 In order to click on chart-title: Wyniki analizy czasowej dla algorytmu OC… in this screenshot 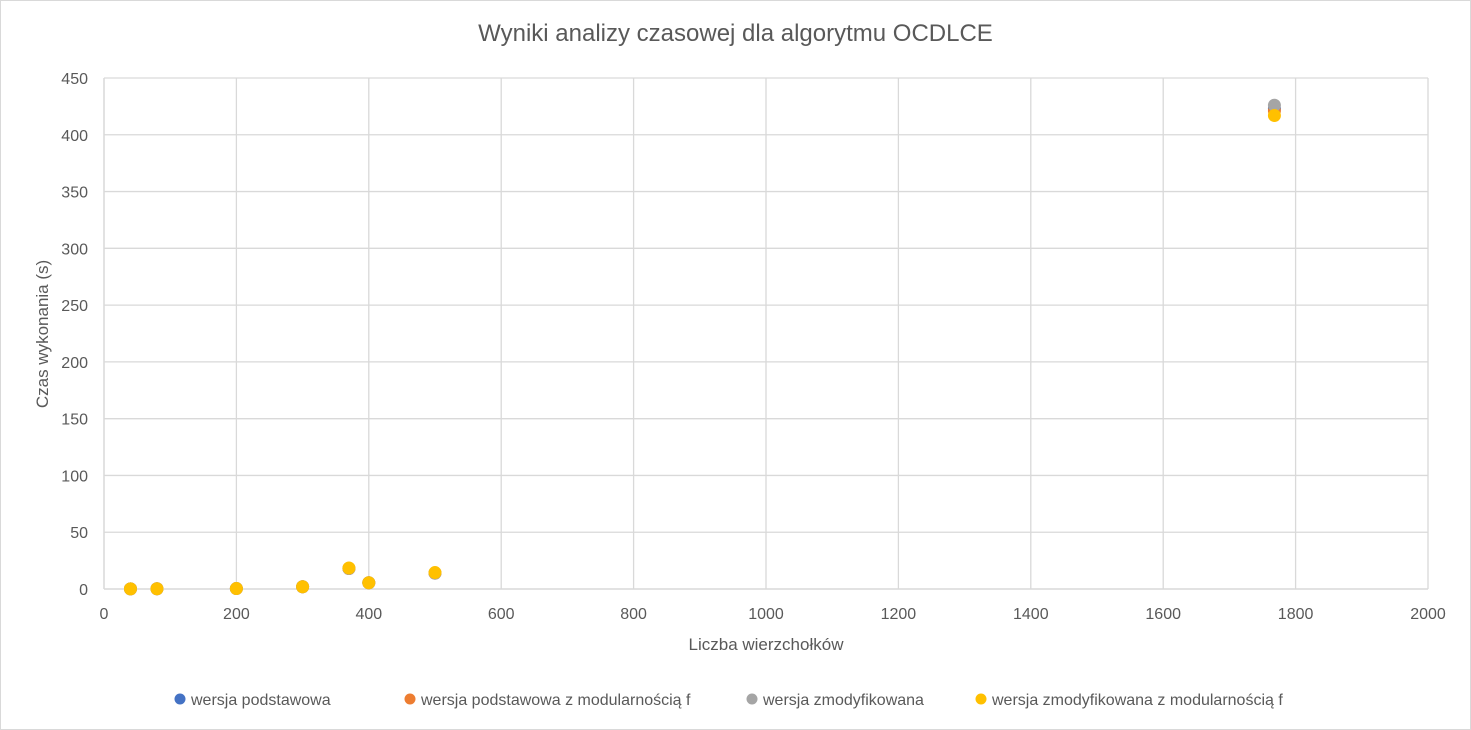, I will do `click(735, 33)`.